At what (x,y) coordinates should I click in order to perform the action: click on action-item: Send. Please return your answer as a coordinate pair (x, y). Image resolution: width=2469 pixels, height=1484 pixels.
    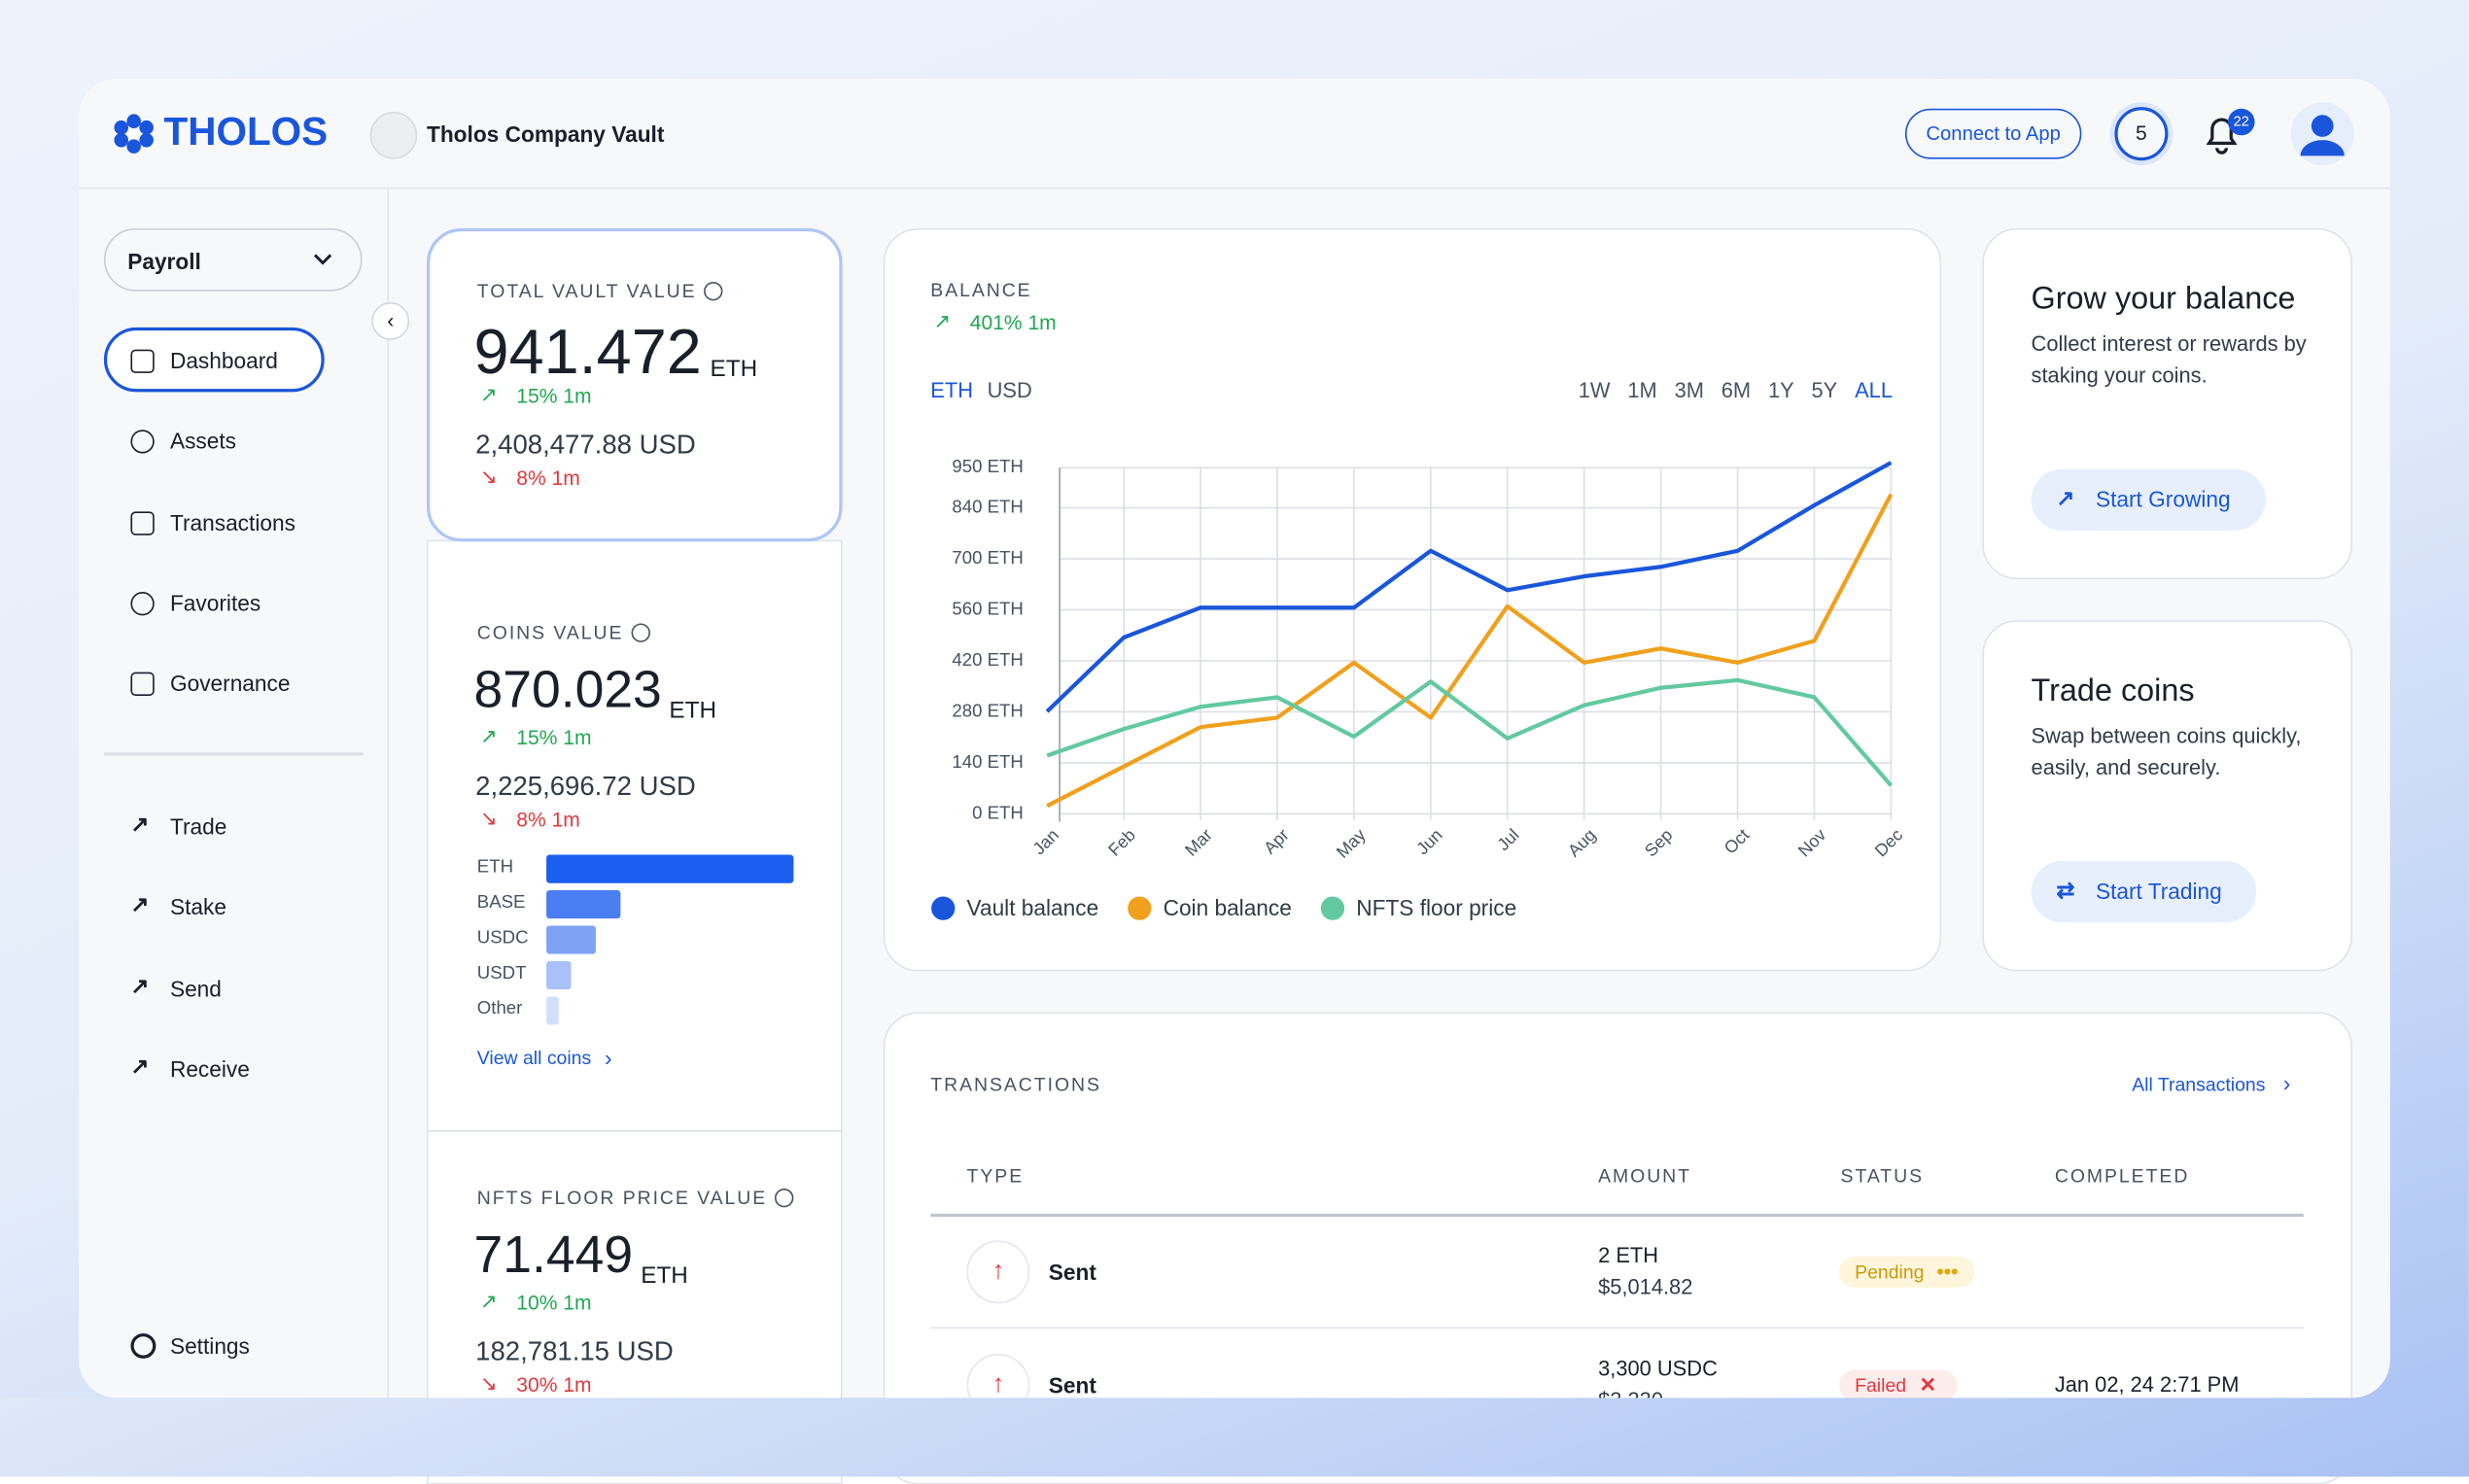
    Looking at the image, I should click on (195, 989).